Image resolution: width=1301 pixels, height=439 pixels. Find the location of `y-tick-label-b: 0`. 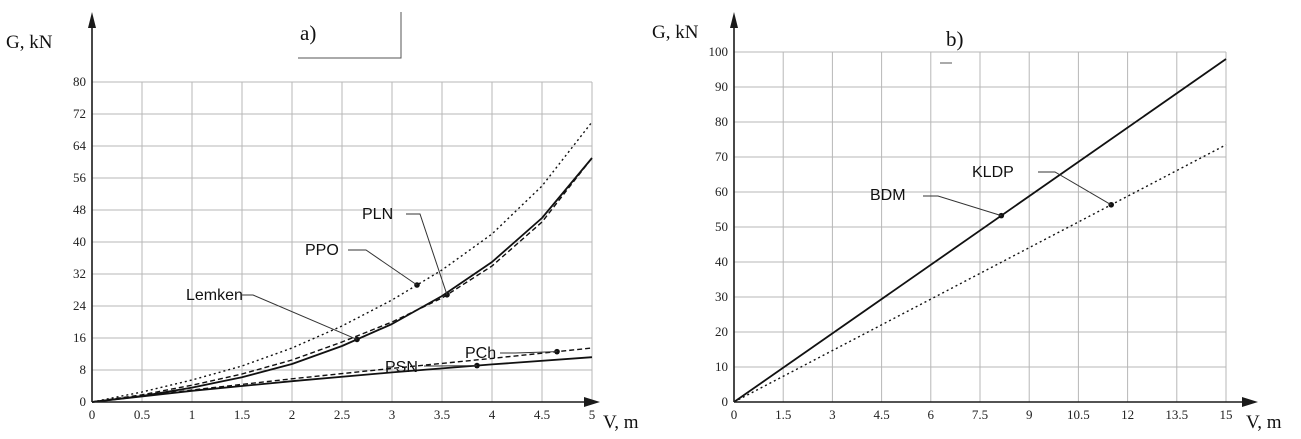

y-tick-label-b: 0 is located at coordinates (725, 401).